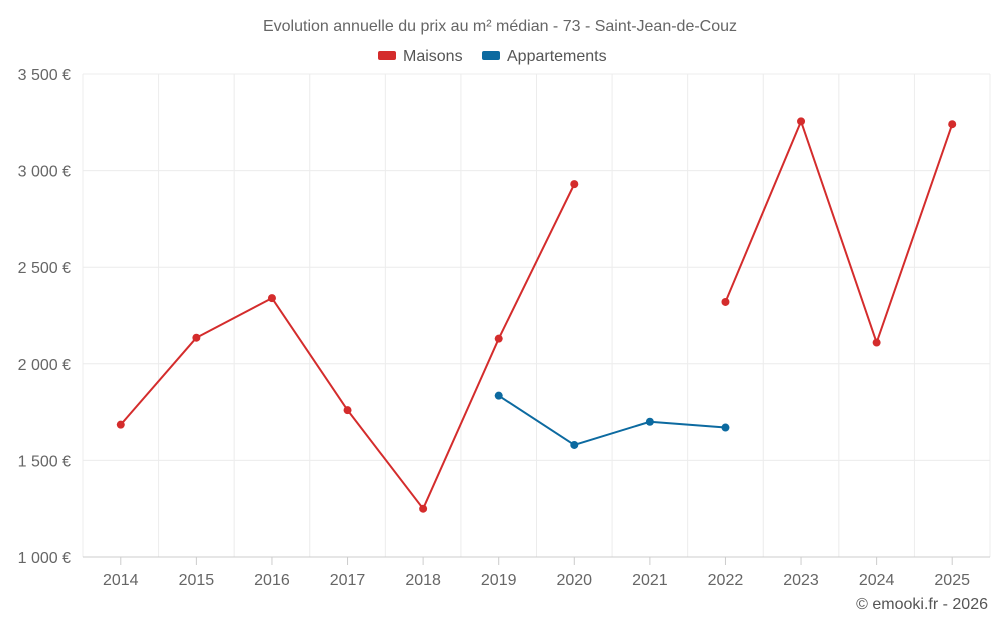  What do you see at coordinates (801, 580) in the screenshot?
I see `x-tick-label: 2023` at bounding box center [801, 580].